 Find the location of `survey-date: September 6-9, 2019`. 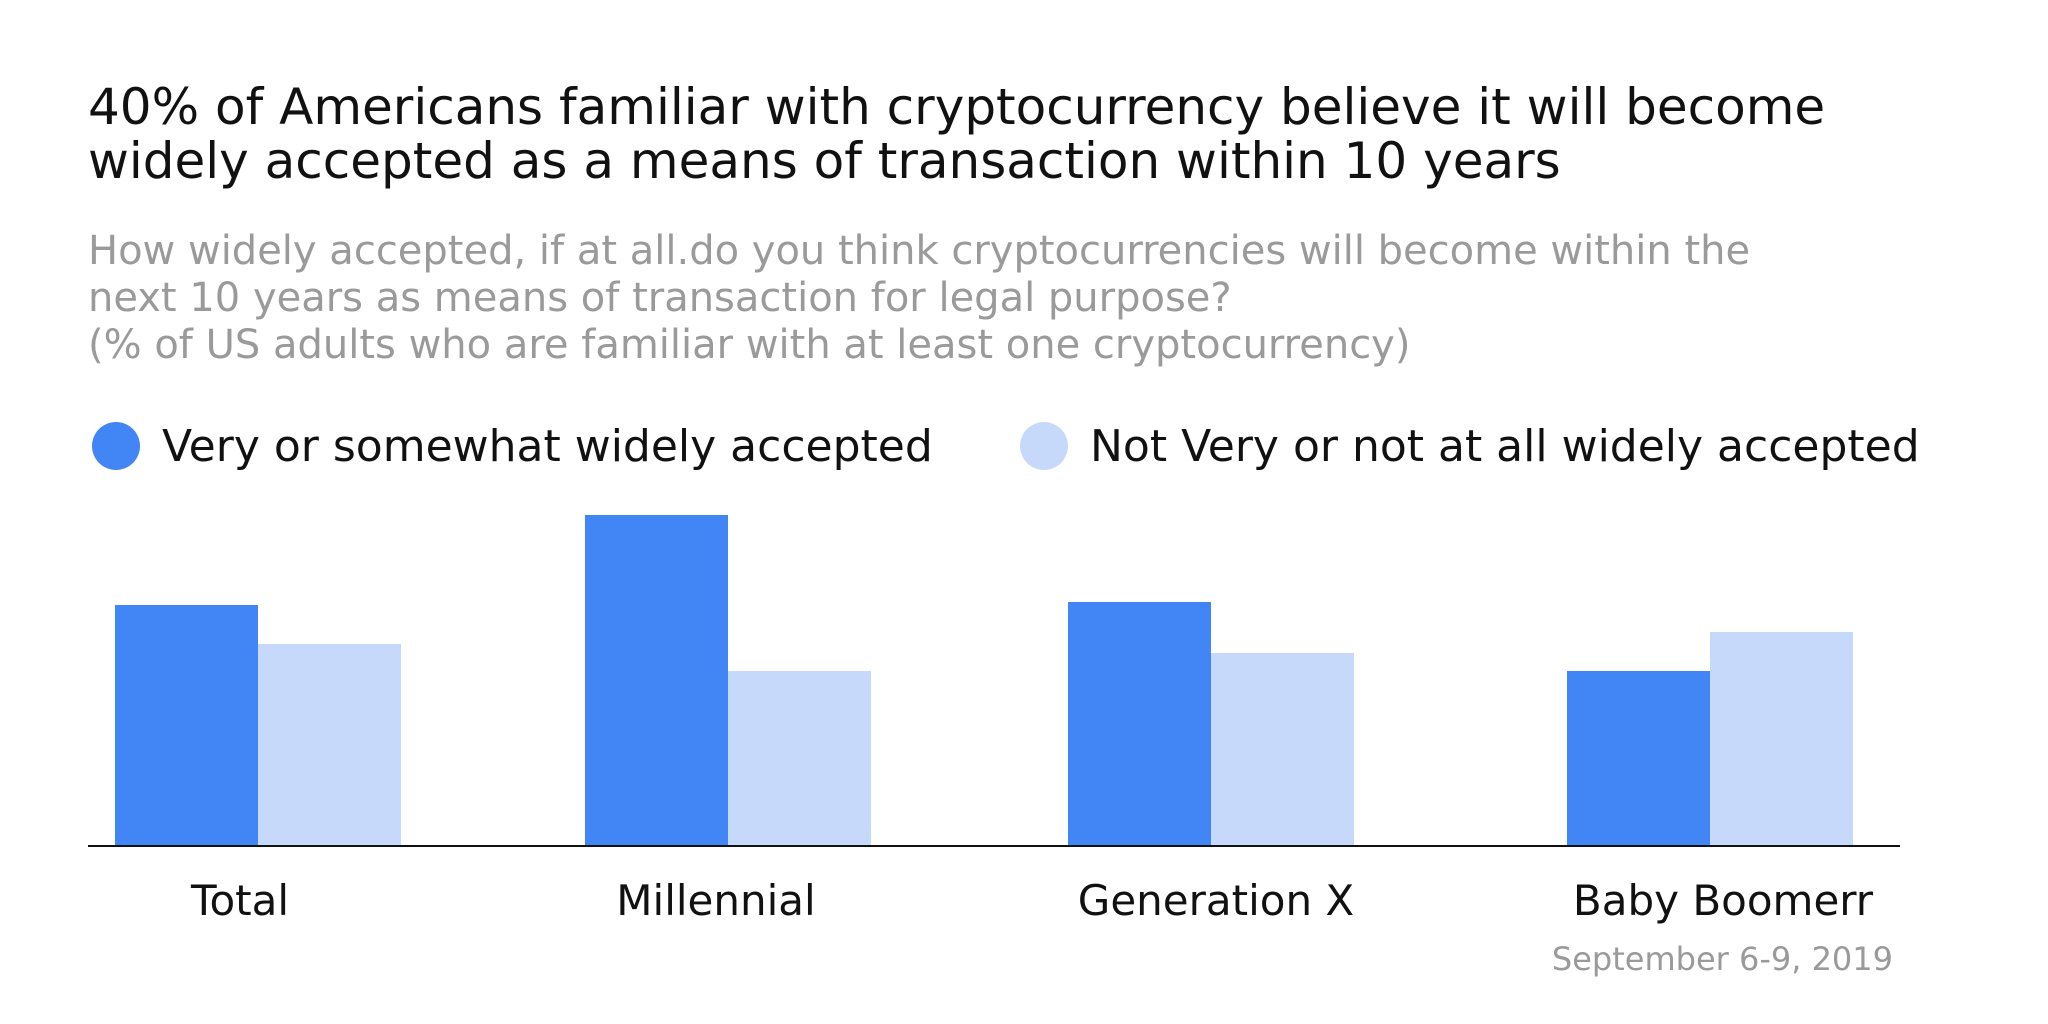

survey-date: September 6-9, 2019 is located at coordinates (1722, 959).